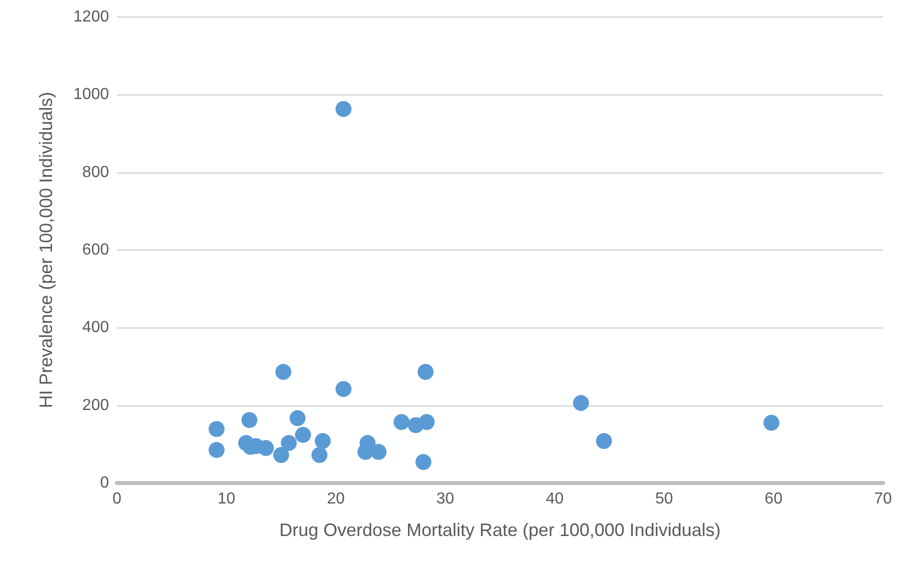  I want to click on y-tick-label: 800, so click(96, 172).